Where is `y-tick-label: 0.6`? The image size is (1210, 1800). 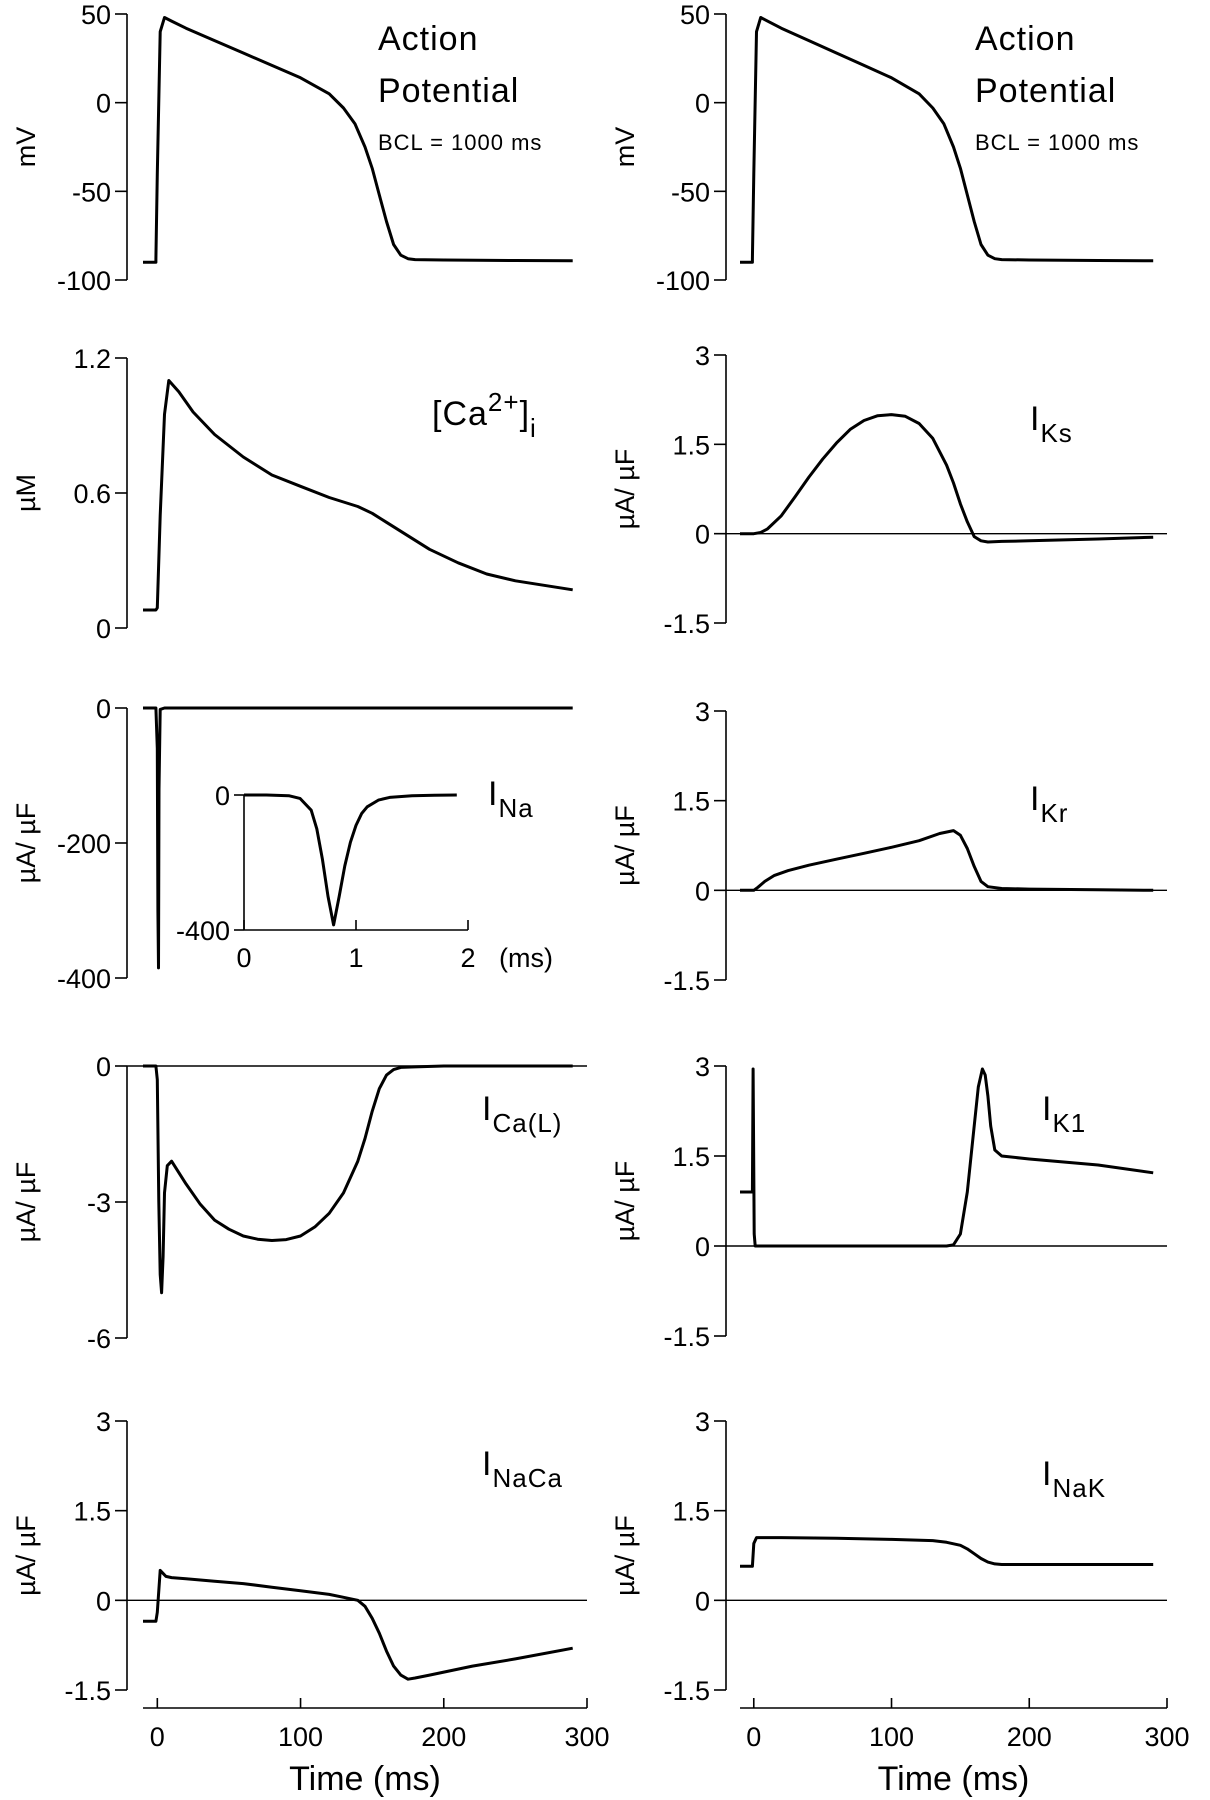 y-tick-label: 0.6 is located at coordinates (92, 494).